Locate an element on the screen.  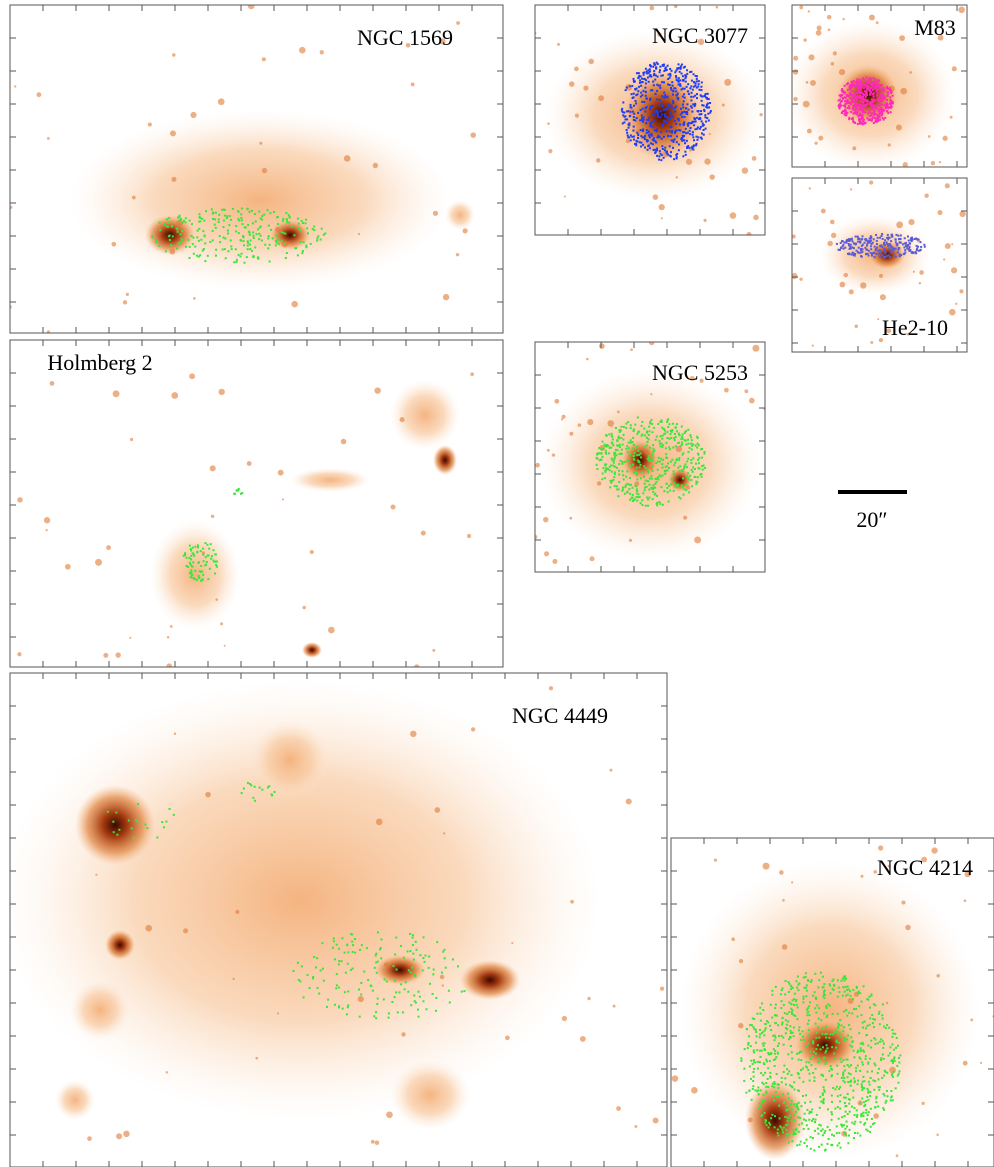
panel-label: Holmberg 2 is located at coordinates (99, 362).